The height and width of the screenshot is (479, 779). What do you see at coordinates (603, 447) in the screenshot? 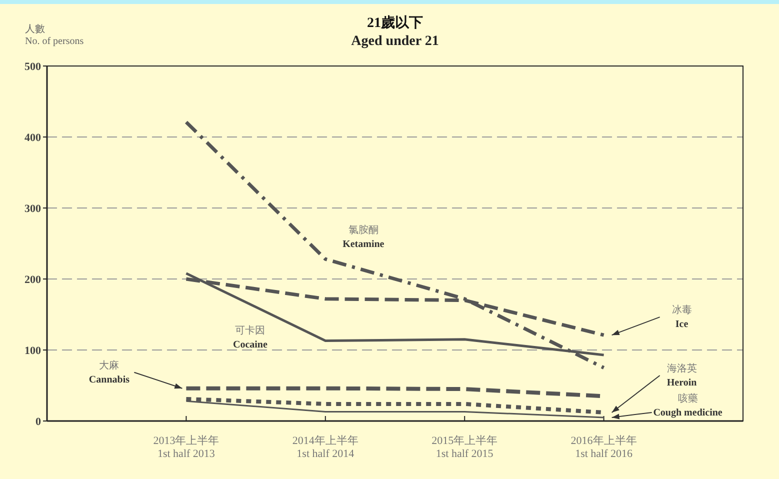
I see `x-tick-label: 2016年上半年 1st half 2016` at bounding box center [603, 447].